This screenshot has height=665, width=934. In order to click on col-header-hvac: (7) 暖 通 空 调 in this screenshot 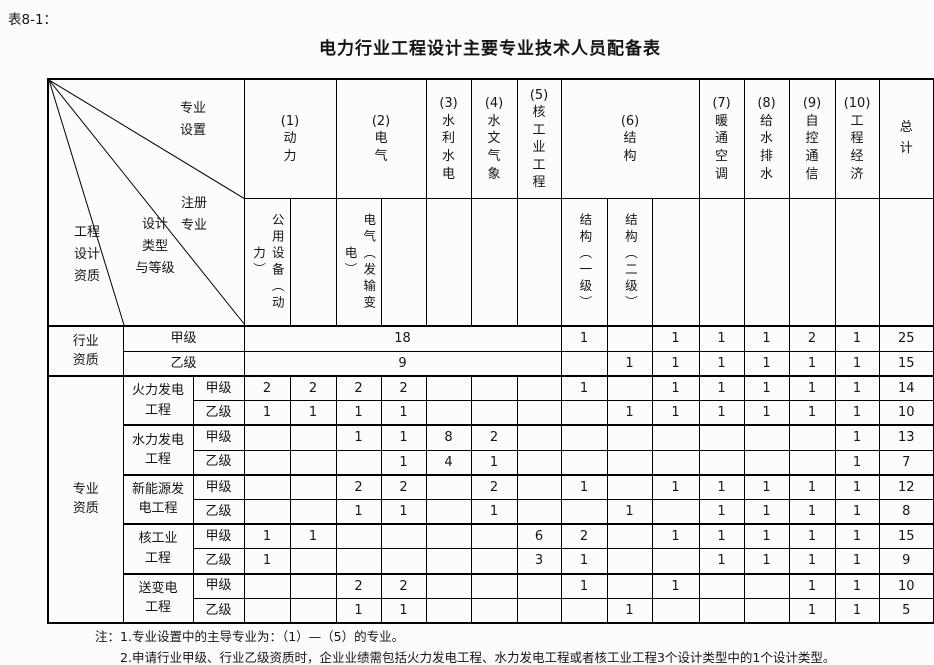, I will do `click(721, 139)`.